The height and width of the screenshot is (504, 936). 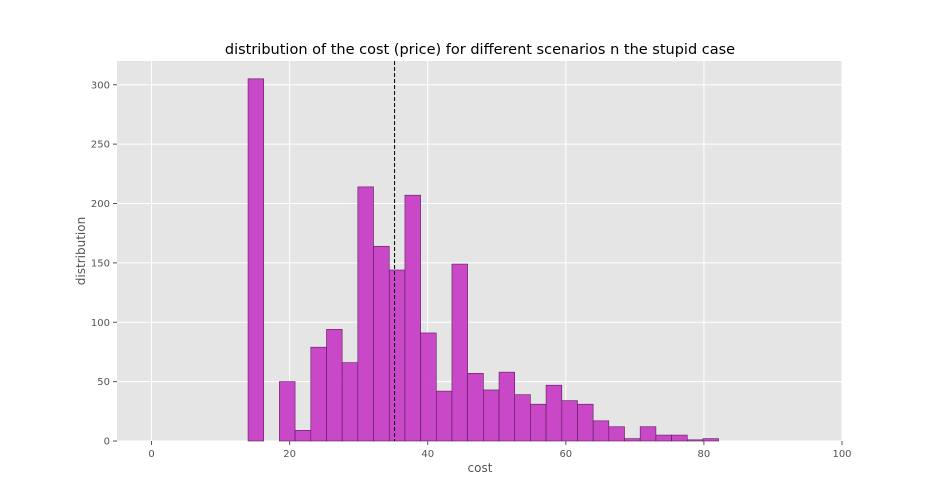 I want to click on x-axis-ticks: 0 20 40 60 80 100, so click(x=500, y=450).